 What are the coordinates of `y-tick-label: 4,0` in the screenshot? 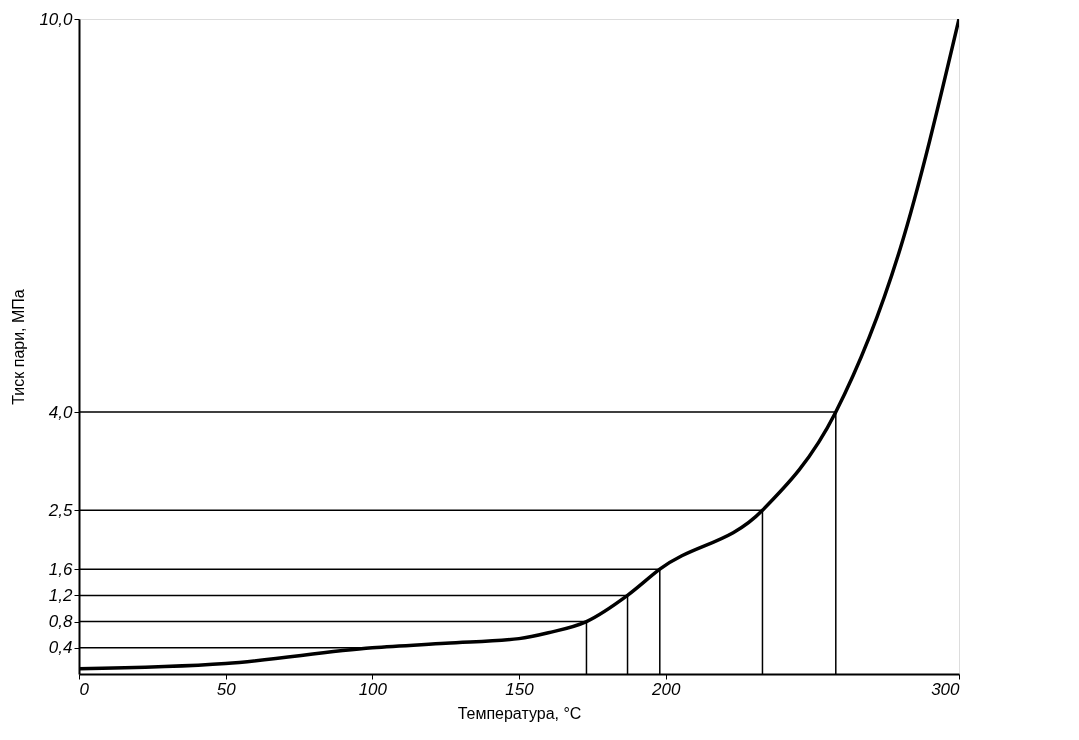 It's located at (61, 412).